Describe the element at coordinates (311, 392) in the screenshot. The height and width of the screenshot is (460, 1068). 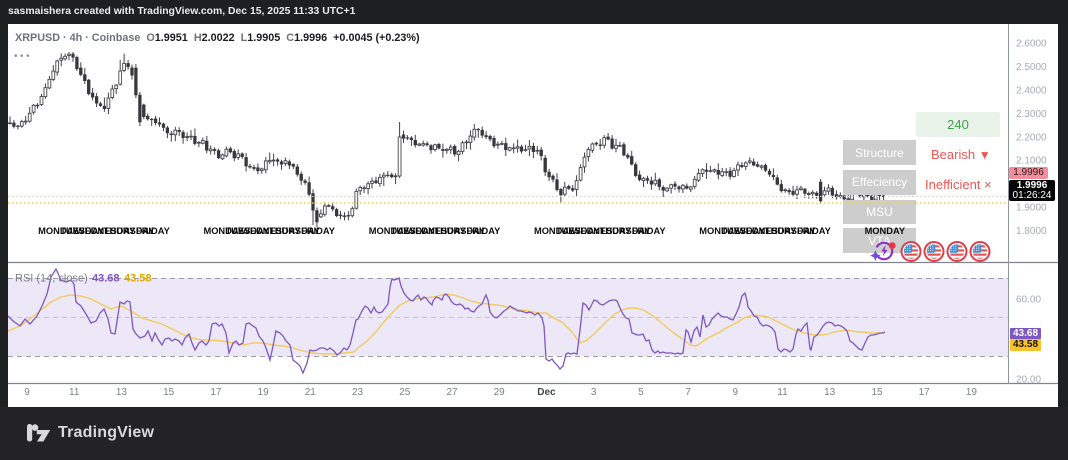
I see `svg-text: 21` at that location.